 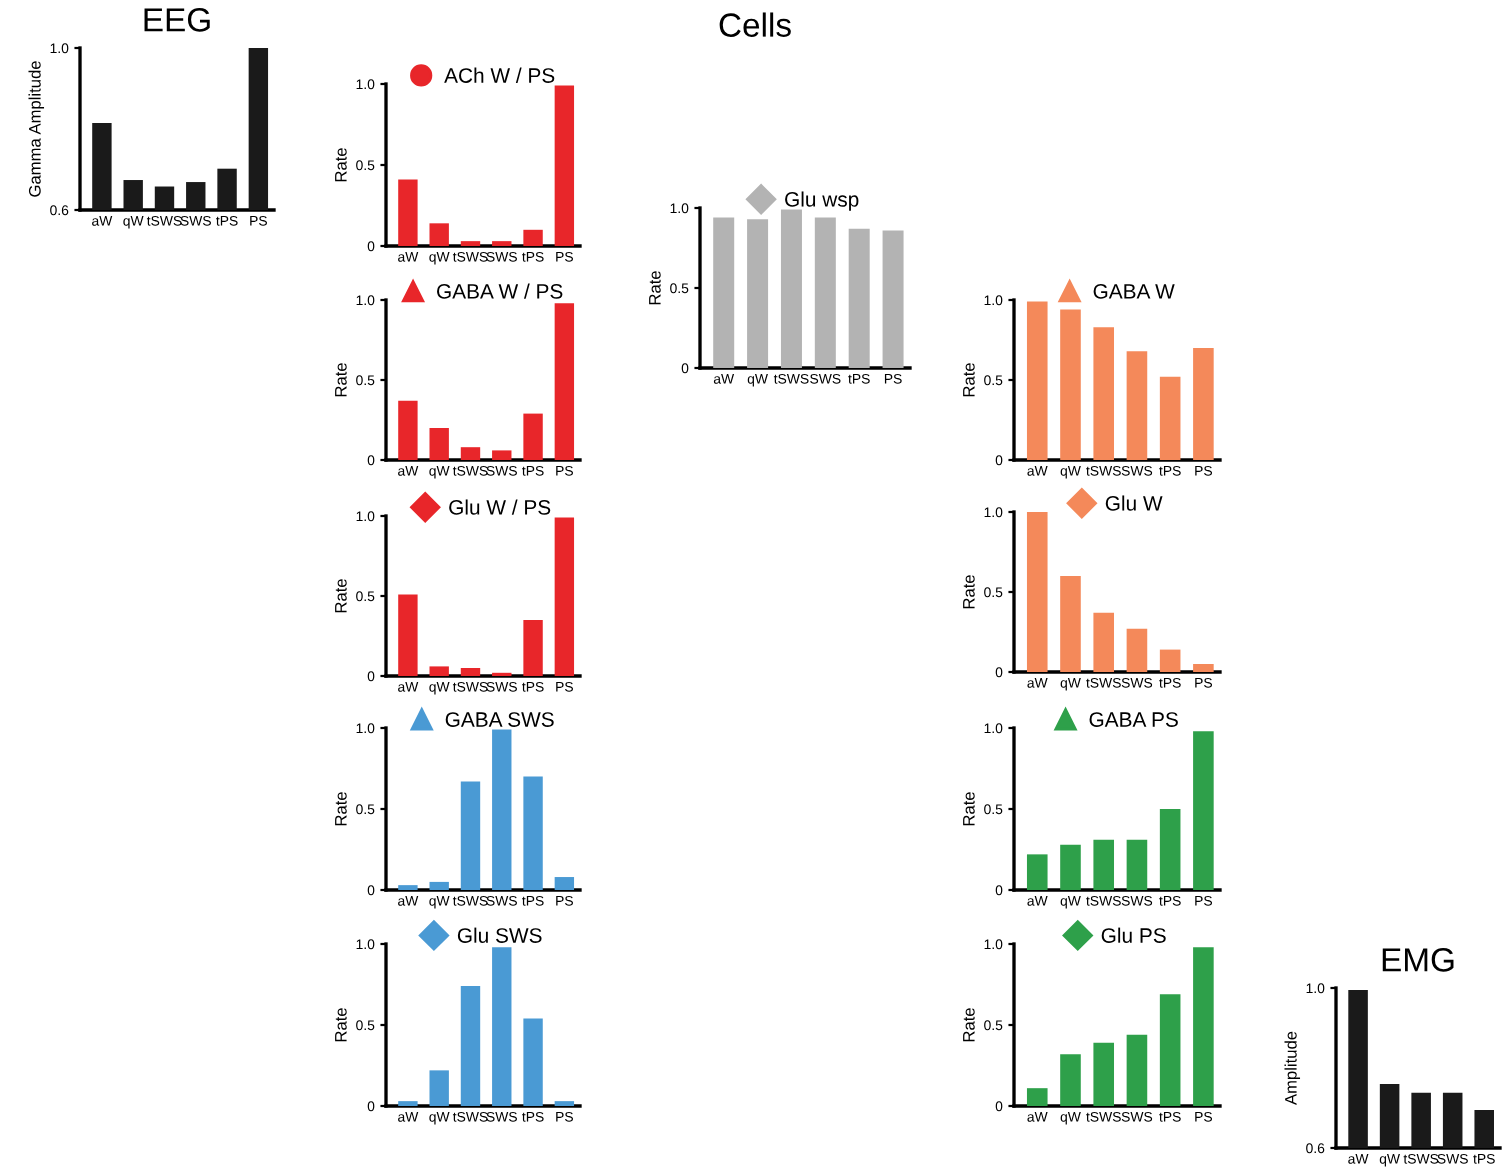 I want to click on legend-label: Glu wsp, so click(x=822, y=201).